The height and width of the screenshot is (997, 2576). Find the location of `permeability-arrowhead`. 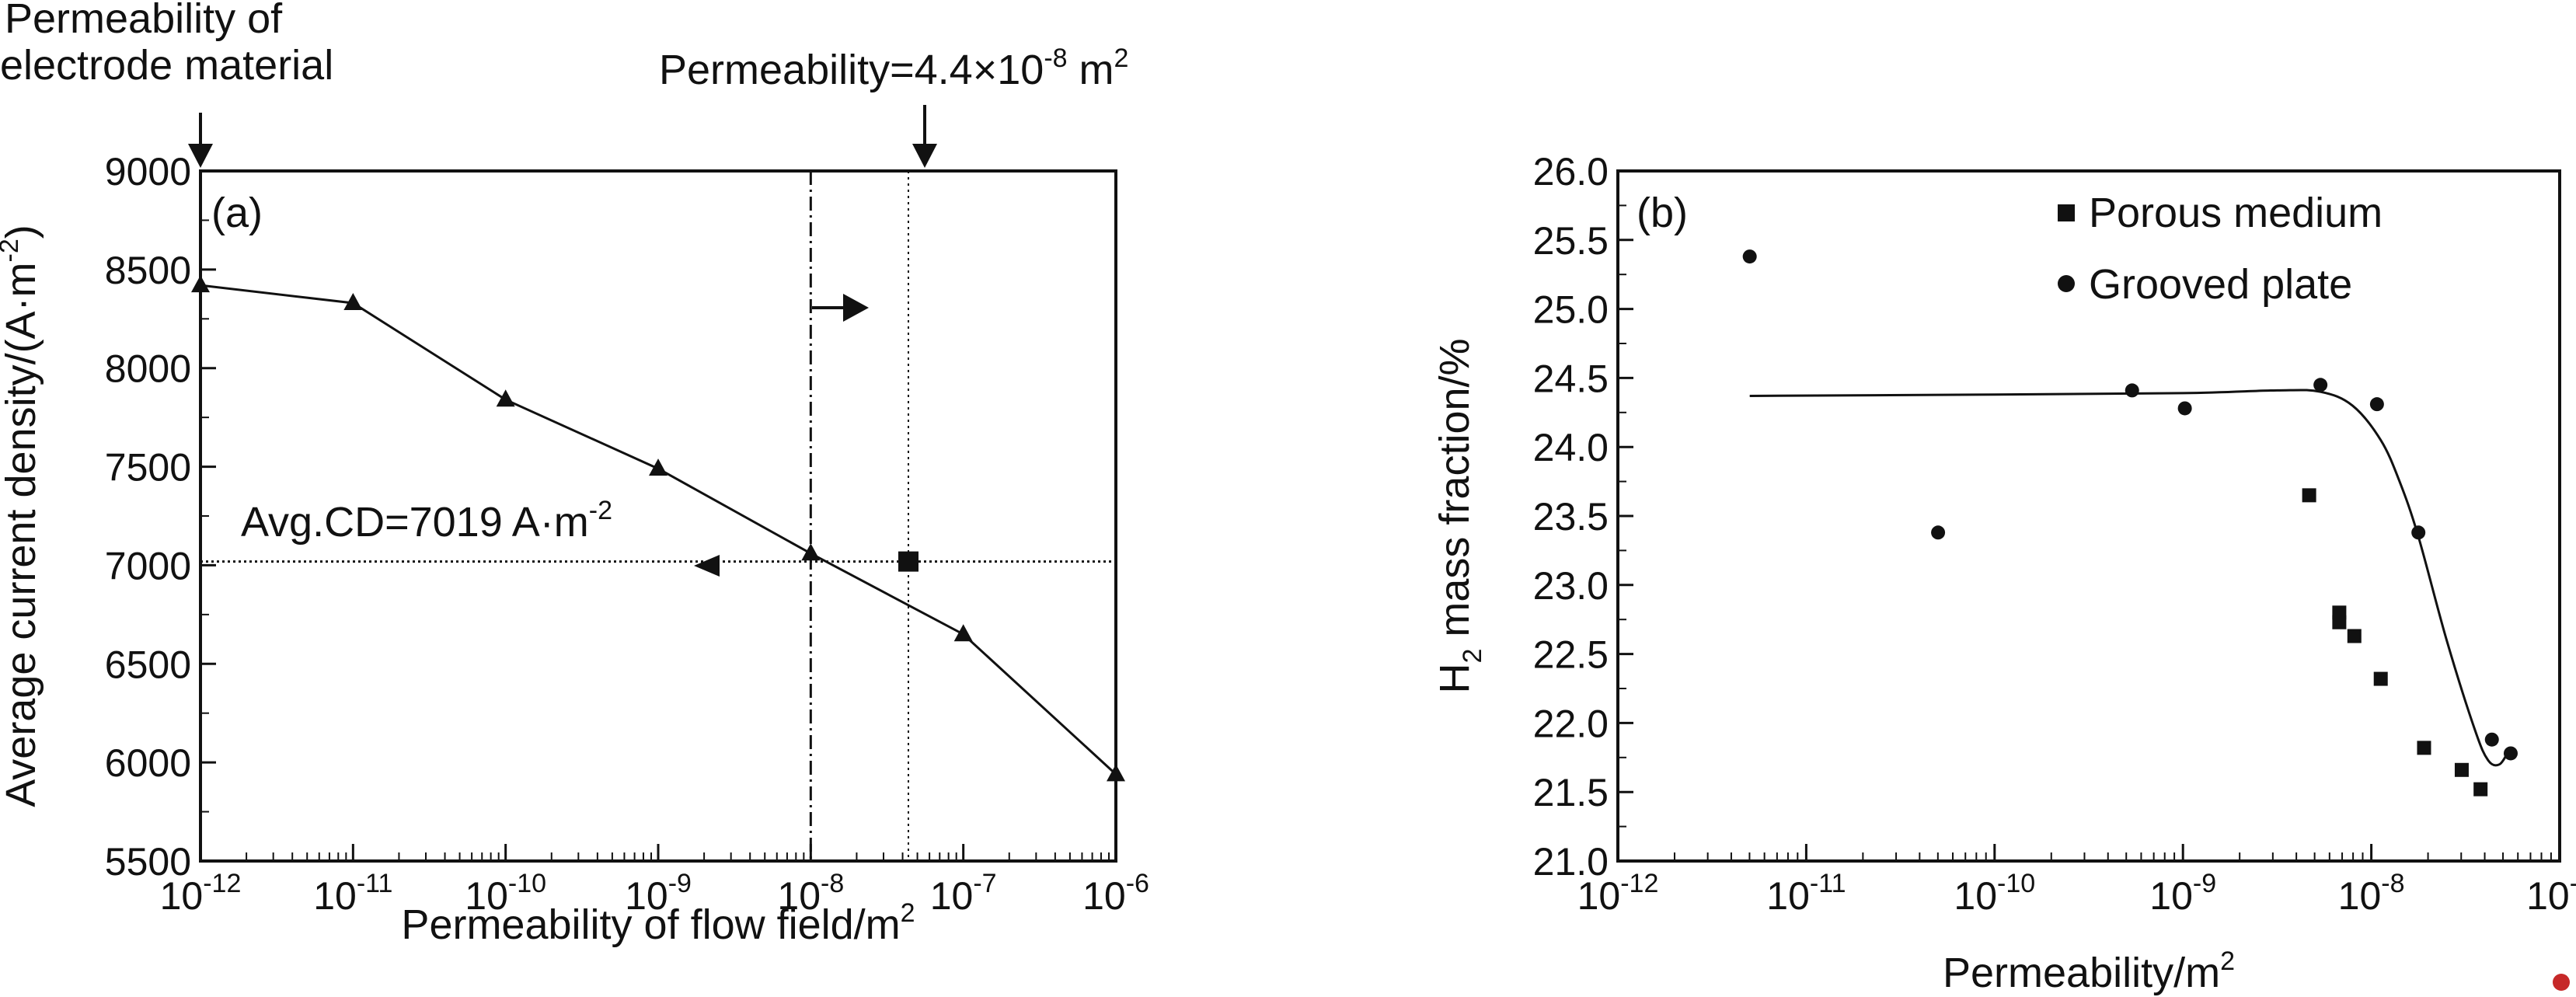

permeability-arrowhead is located at coordinates (924, 156).